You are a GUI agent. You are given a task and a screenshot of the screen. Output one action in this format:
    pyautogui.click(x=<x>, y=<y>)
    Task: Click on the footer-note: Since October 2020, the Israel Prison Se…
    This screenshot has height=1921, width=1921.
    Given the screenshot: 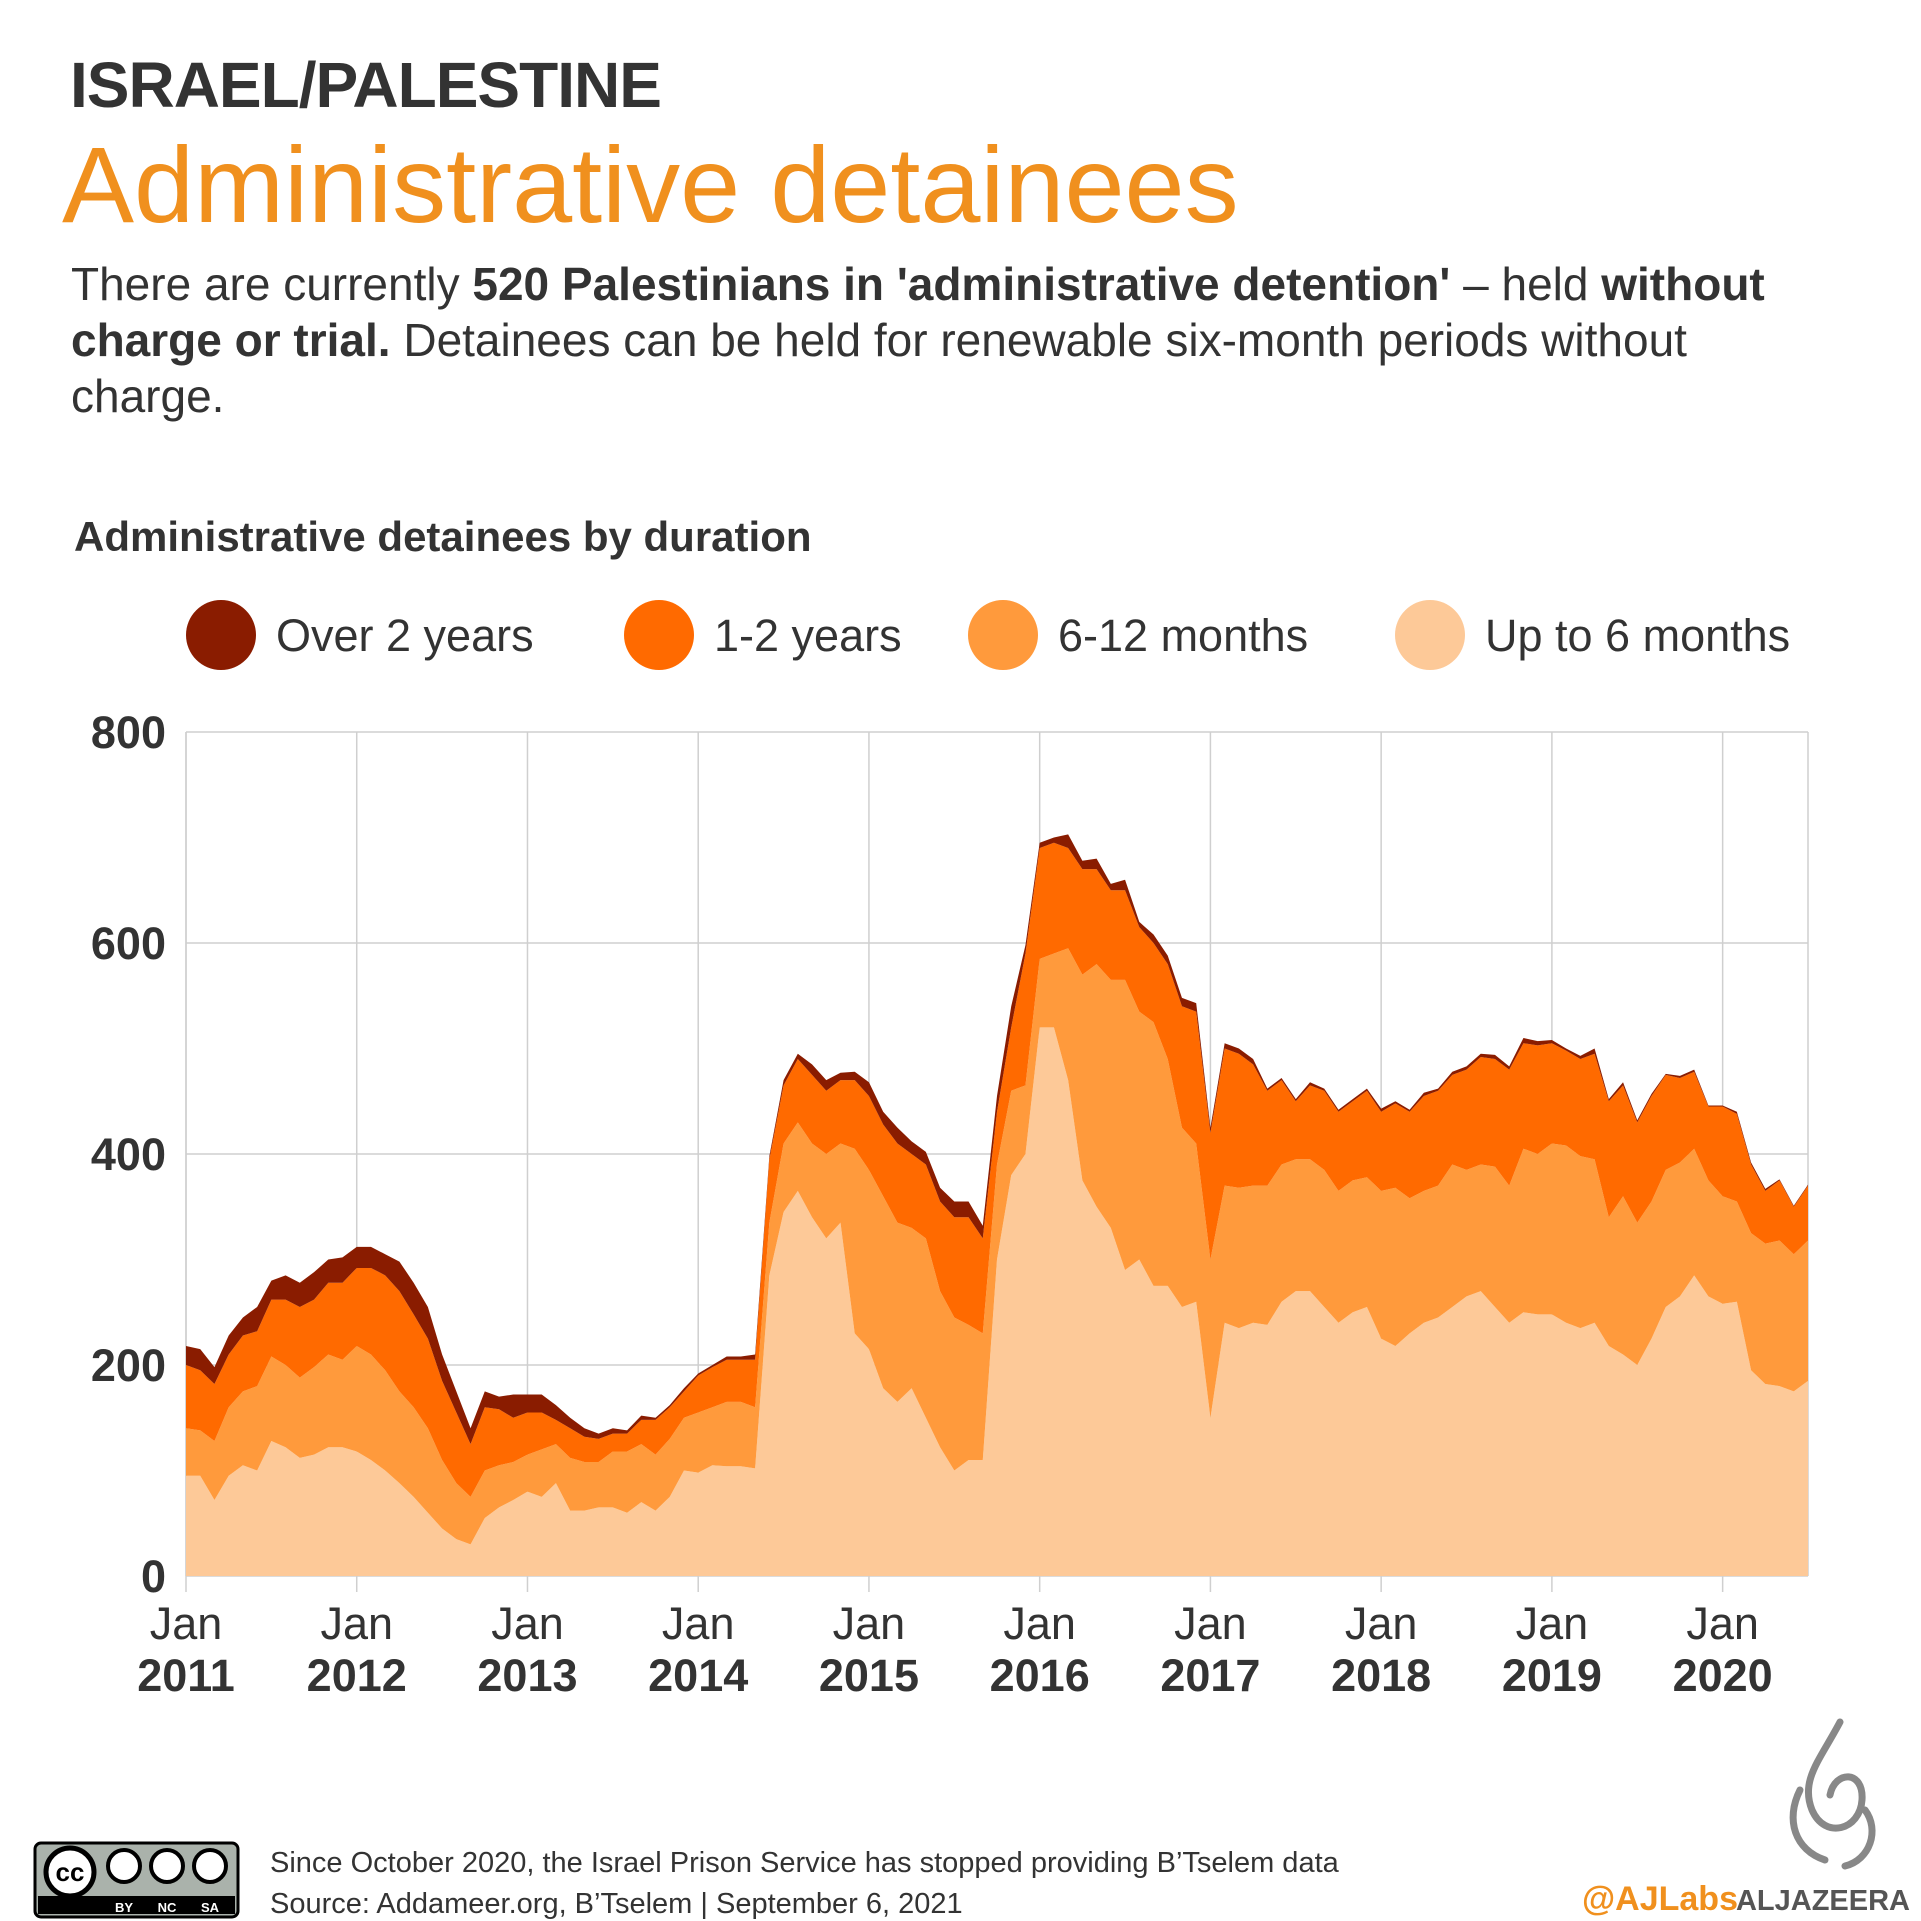 What is the action you would take?
    pyautogui.click(x=805, y=1863)
    